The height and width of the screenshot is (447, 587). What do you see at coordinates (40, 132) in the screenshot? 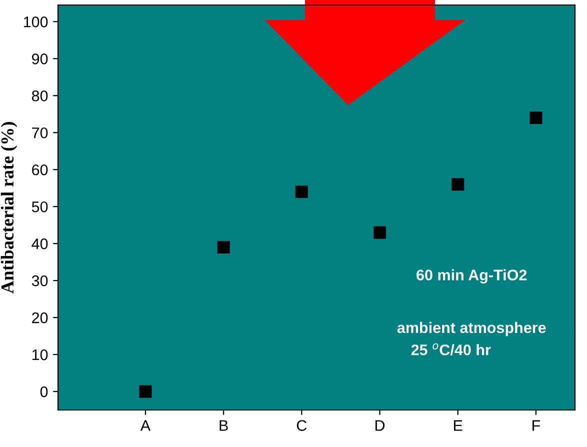
I see `y-tick-label: 70` at bounding box center [40, 132].